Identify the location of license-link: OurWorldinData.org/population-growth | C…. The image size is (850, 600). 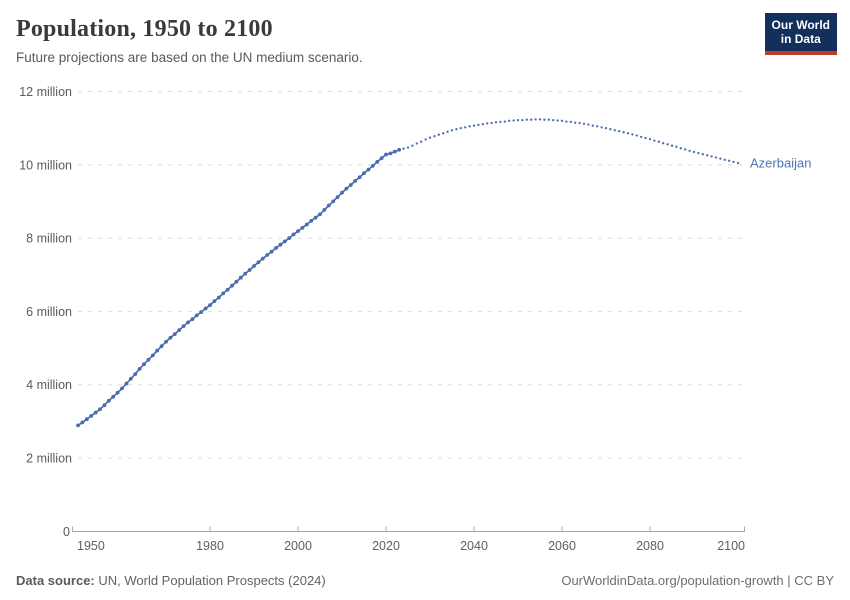
(697, 580).